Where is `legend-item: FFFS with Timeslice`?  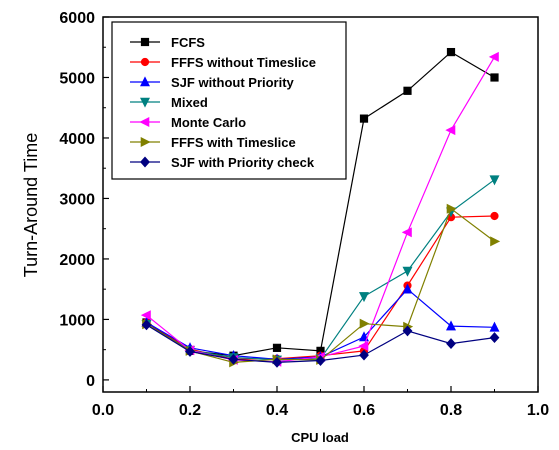
legend-item: FFFS with Timeslice is located at coordinates (213, 142).